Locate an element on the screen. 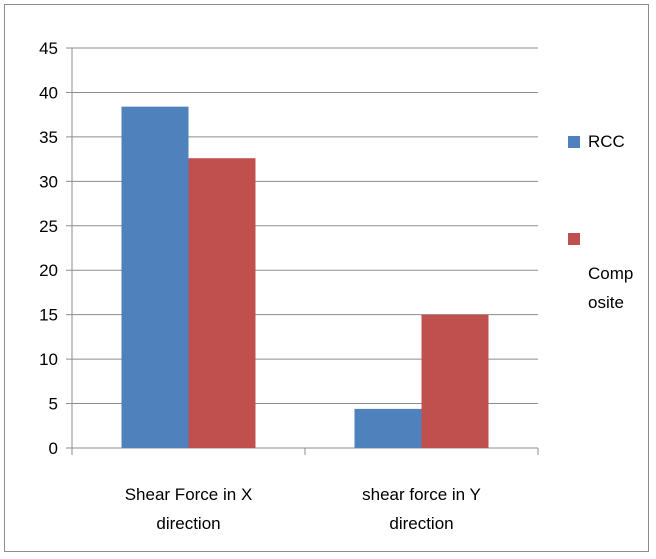 The image size is (656, 559). y-tick-label: 0 is located at coordinates (53, 448).